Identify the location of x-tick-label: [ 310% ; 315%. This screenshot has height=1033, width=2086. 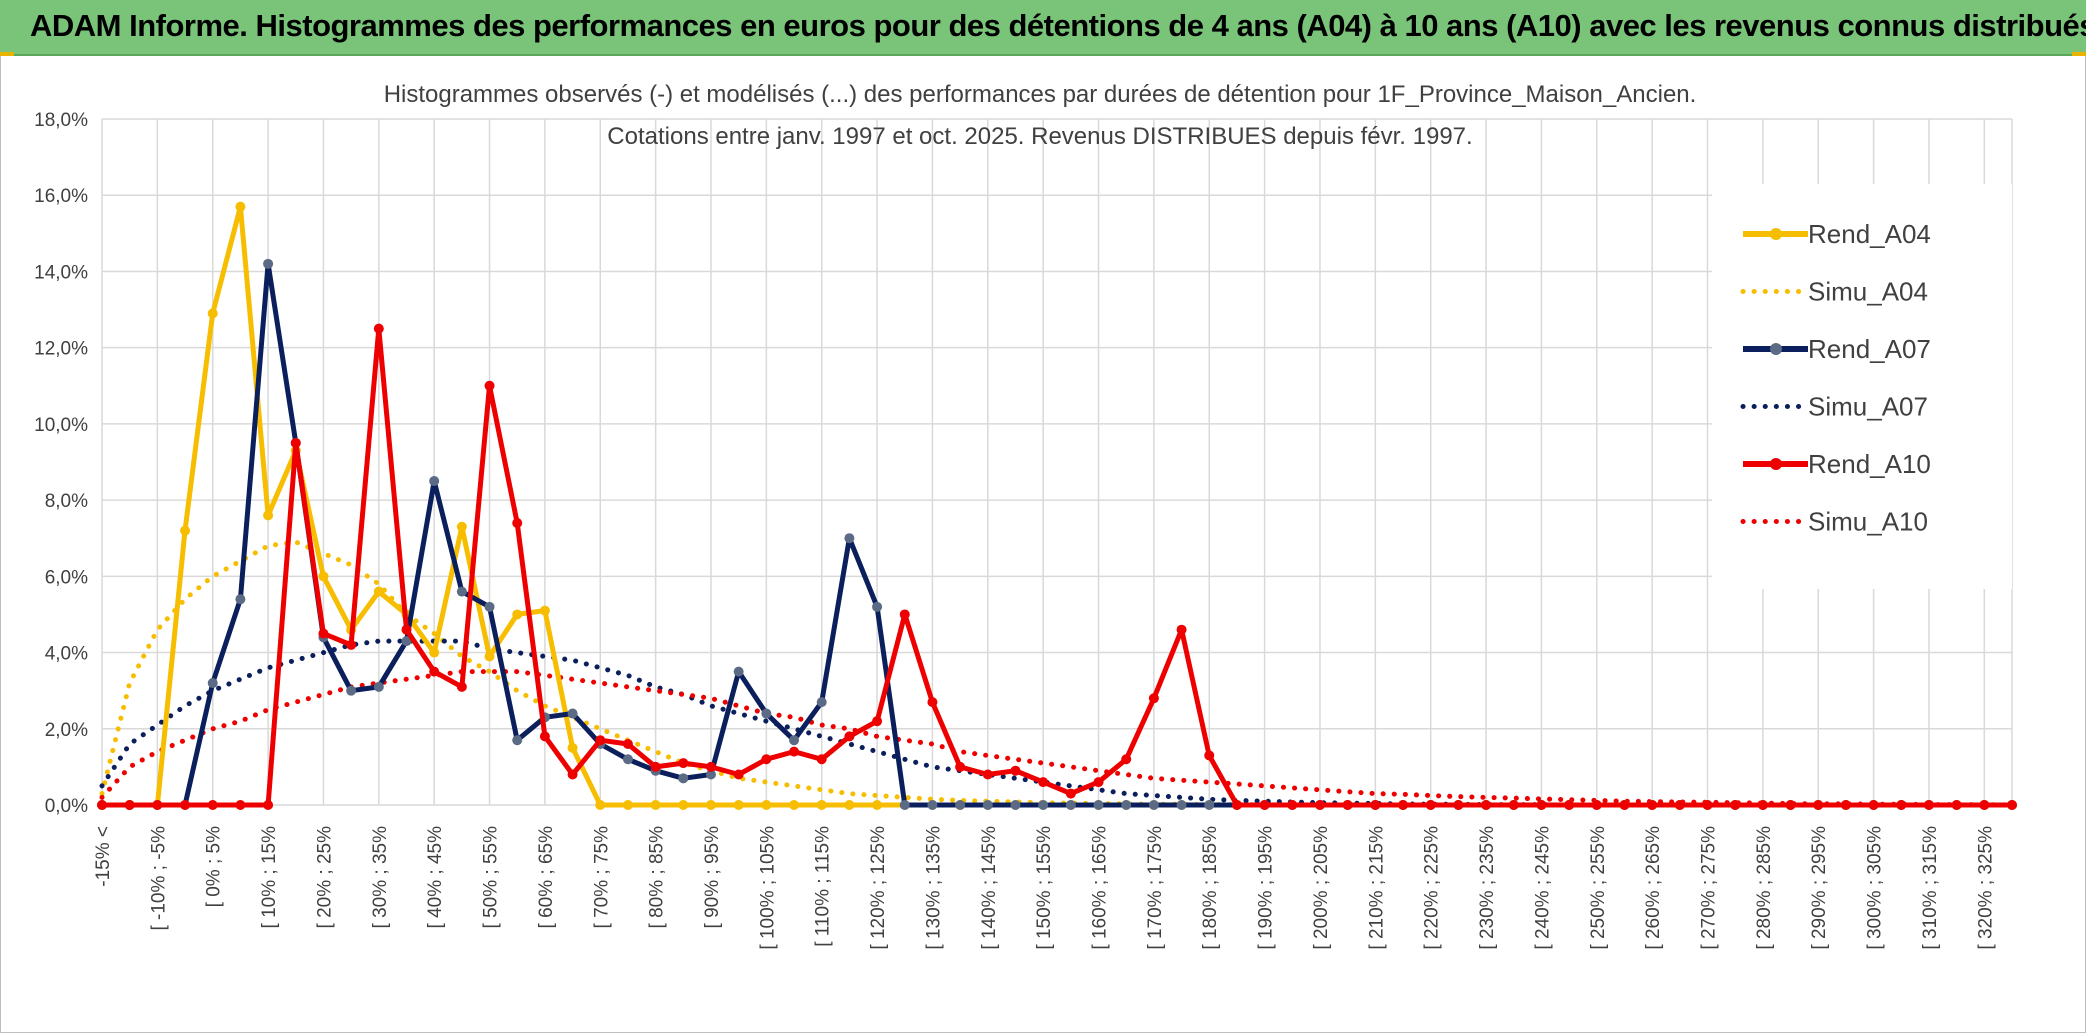
(1930, 888).